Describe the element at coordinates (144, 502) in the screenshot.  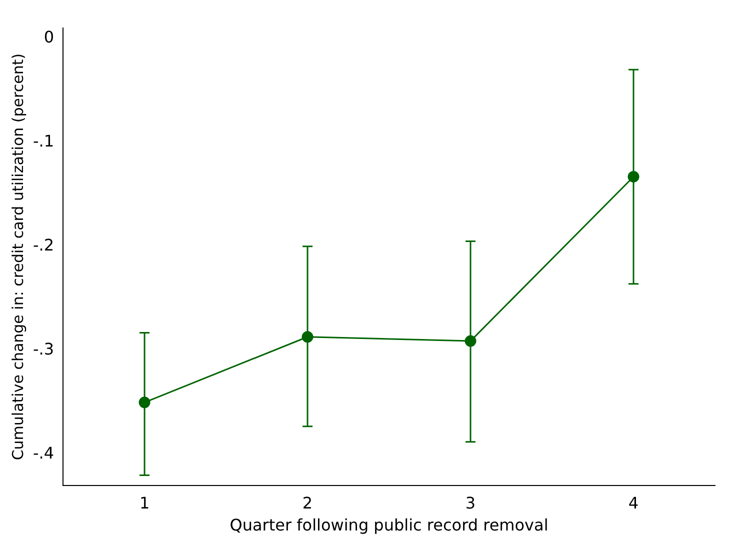
I see `x-tick-label: 1` at that location.